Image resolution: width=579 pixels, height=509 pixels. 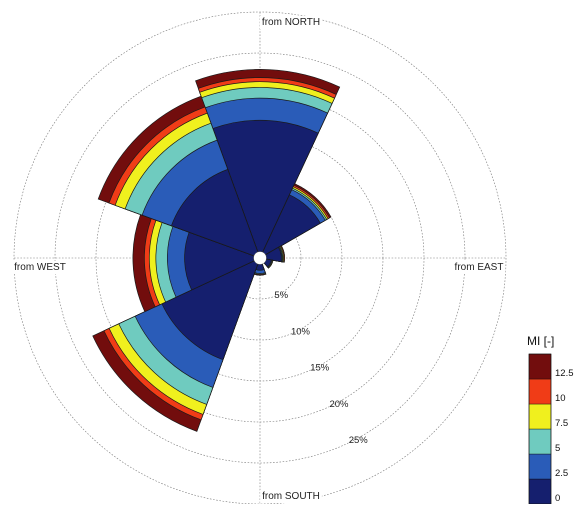 I want to click on radial-tick-label-15: 15%, so click(x=320, y=368).